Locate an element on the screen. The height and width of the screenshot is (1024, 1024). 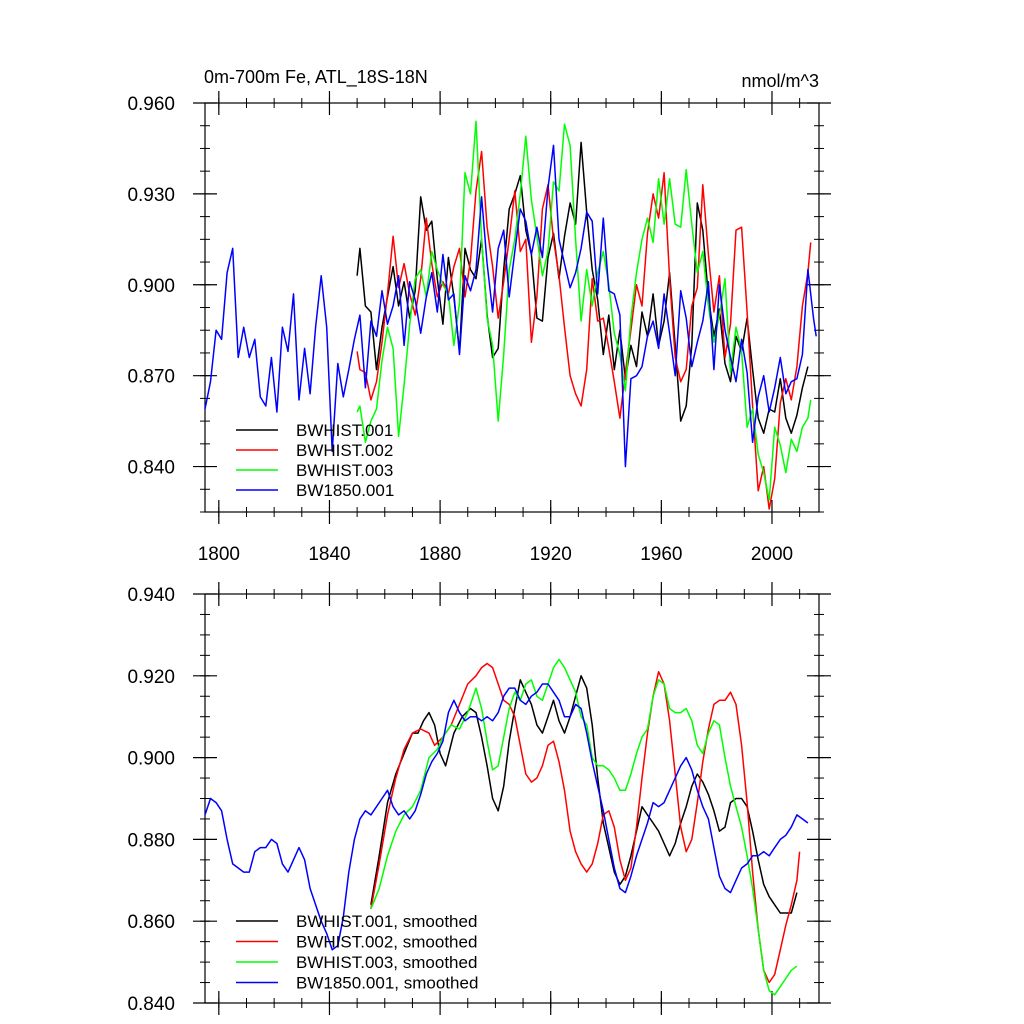
y-tick-label: 0.960 is located at coordinates (151, 104).